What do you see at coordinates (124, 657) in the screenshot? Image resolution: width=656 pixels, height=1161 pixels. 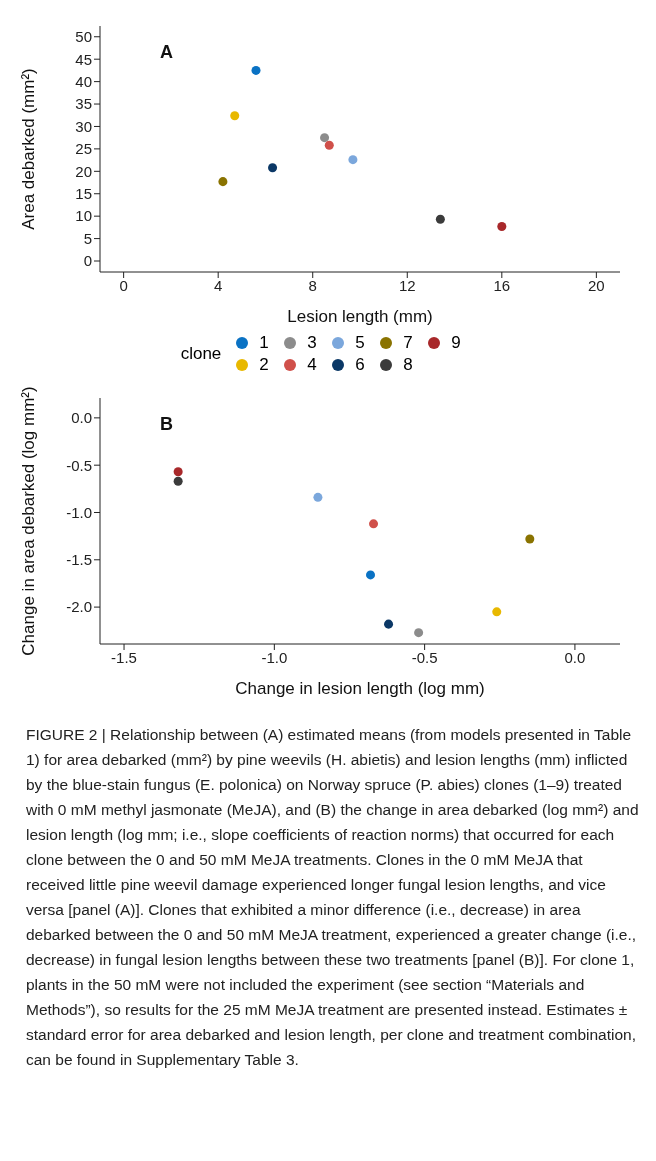 I see `x-tick-label: -1.5` at bounding box center [124, 657].